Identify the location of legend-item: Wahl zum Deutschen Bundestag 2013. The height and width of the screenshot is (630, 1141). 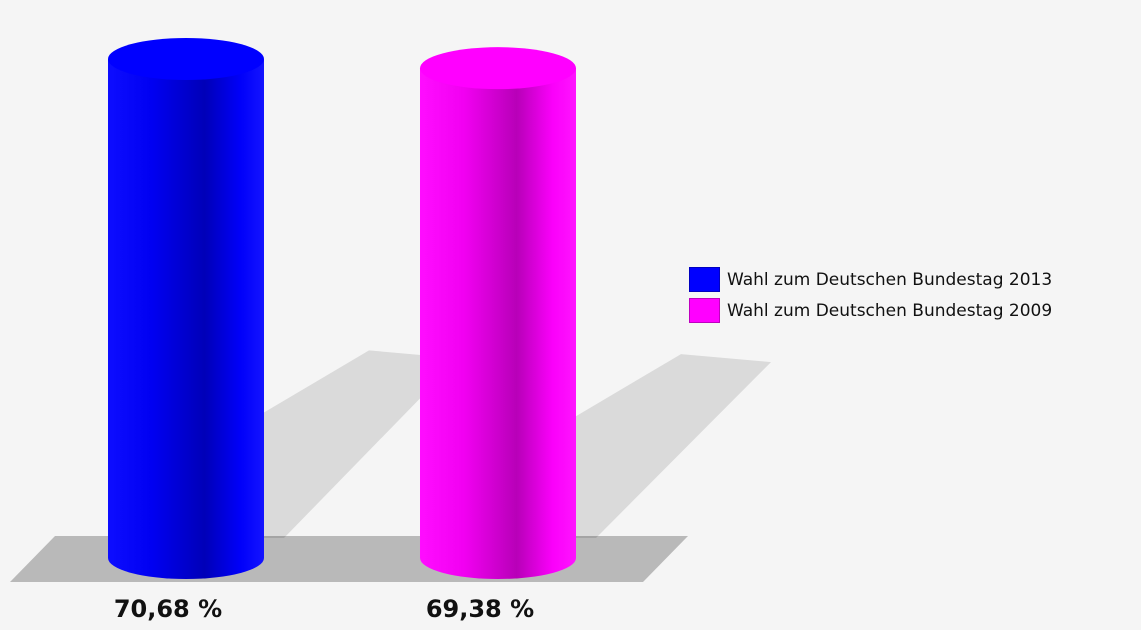
(870, 279).